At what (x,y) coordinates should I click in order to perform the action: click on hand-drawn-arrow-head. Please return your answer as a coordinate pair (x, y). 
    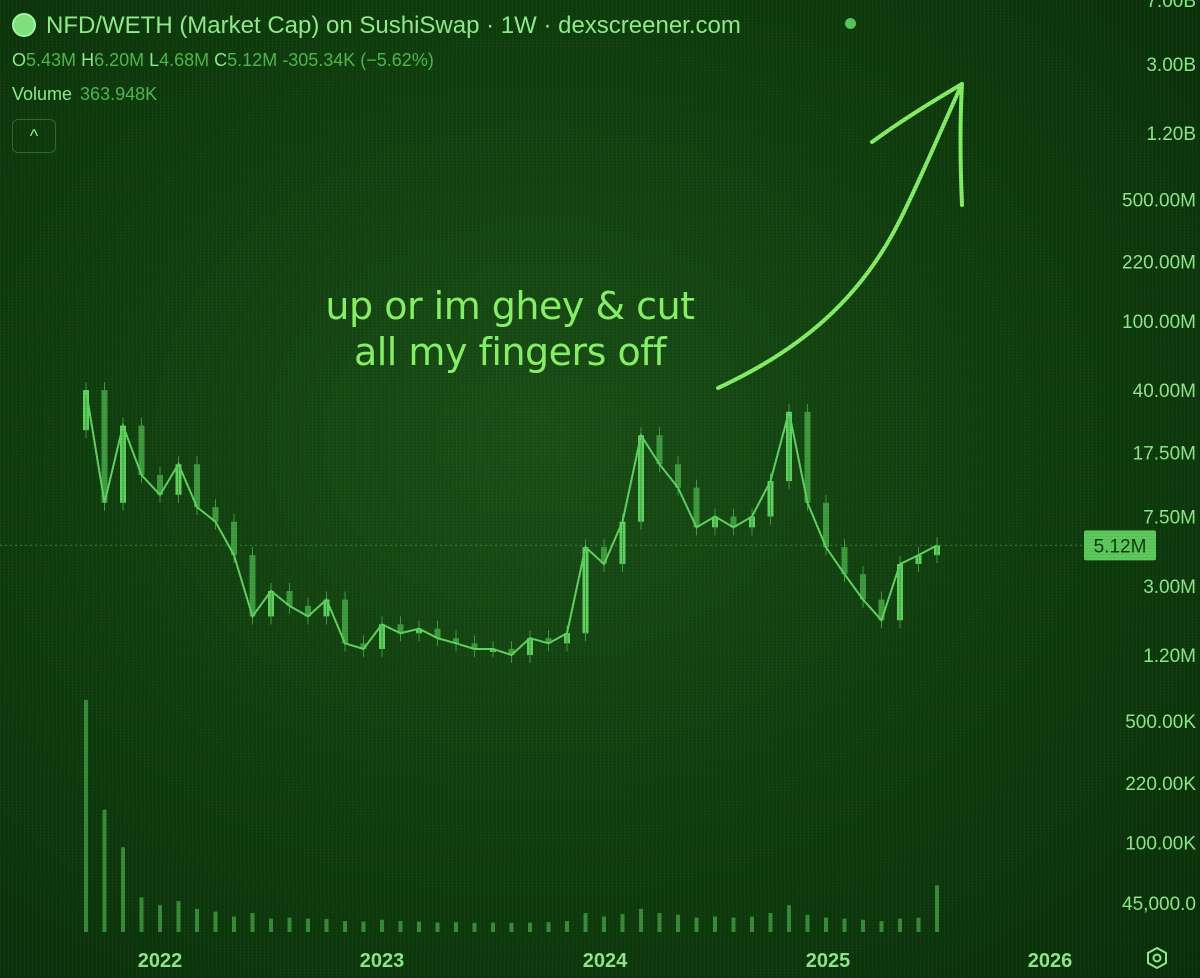
    Looking at the image, I should click on (917, 144).